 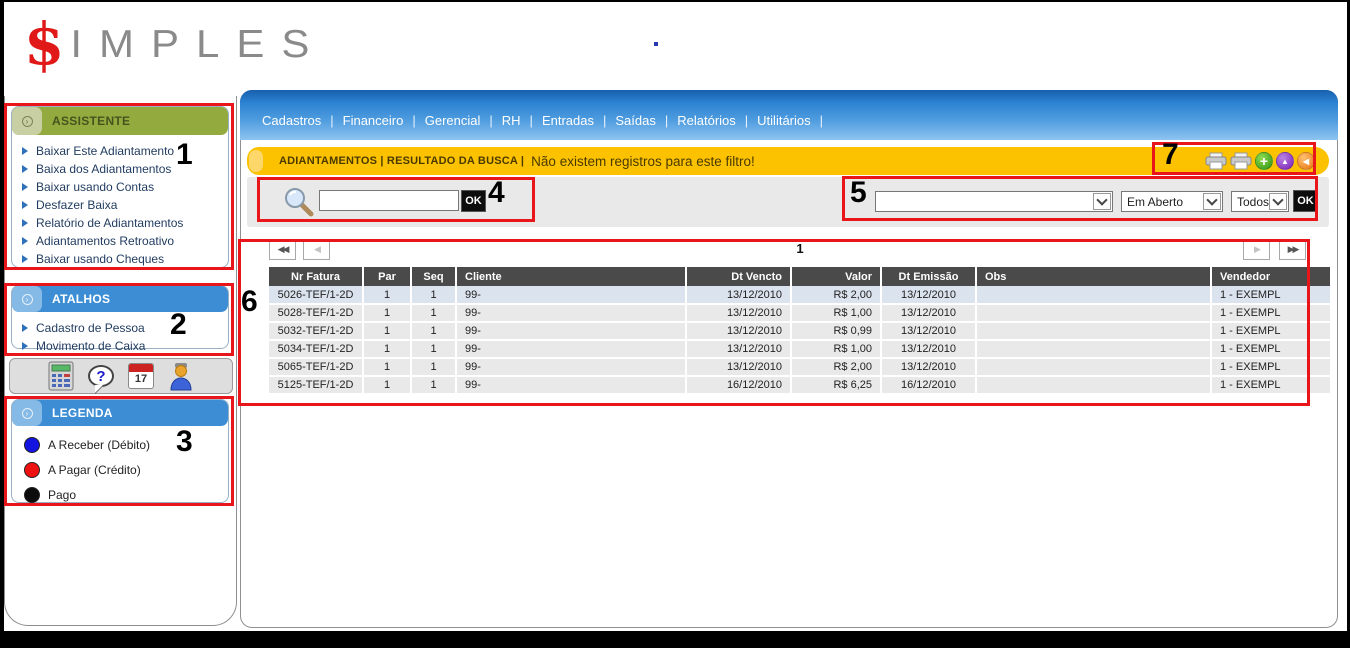 I want to click on table-cell: 5034-TEF/1-2D, so click(x=316, y=349).